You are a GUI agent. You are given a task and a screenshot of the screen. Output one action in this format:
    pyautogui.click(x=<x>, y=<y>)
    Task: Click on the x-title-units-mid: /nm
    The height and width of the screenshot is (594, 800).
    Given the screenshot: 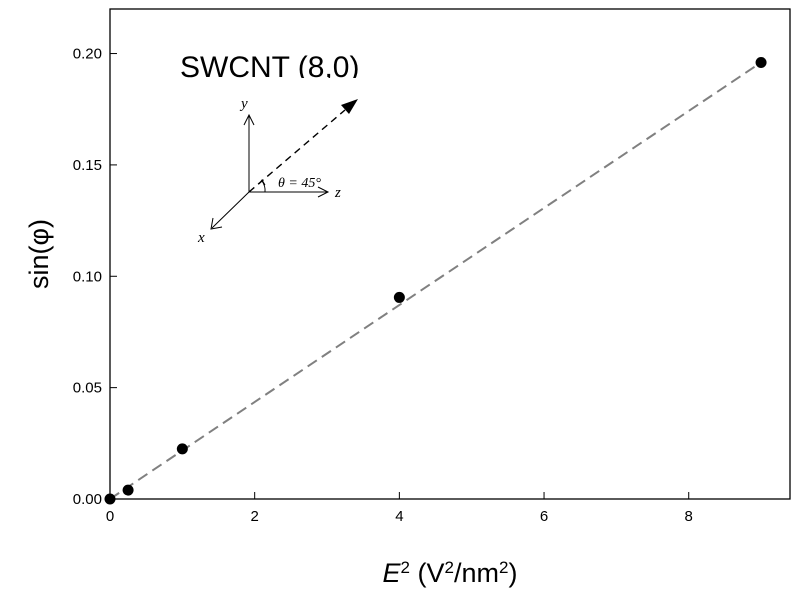 What is the action you would take?
    pyautogui.click(x=476, y=573)
    